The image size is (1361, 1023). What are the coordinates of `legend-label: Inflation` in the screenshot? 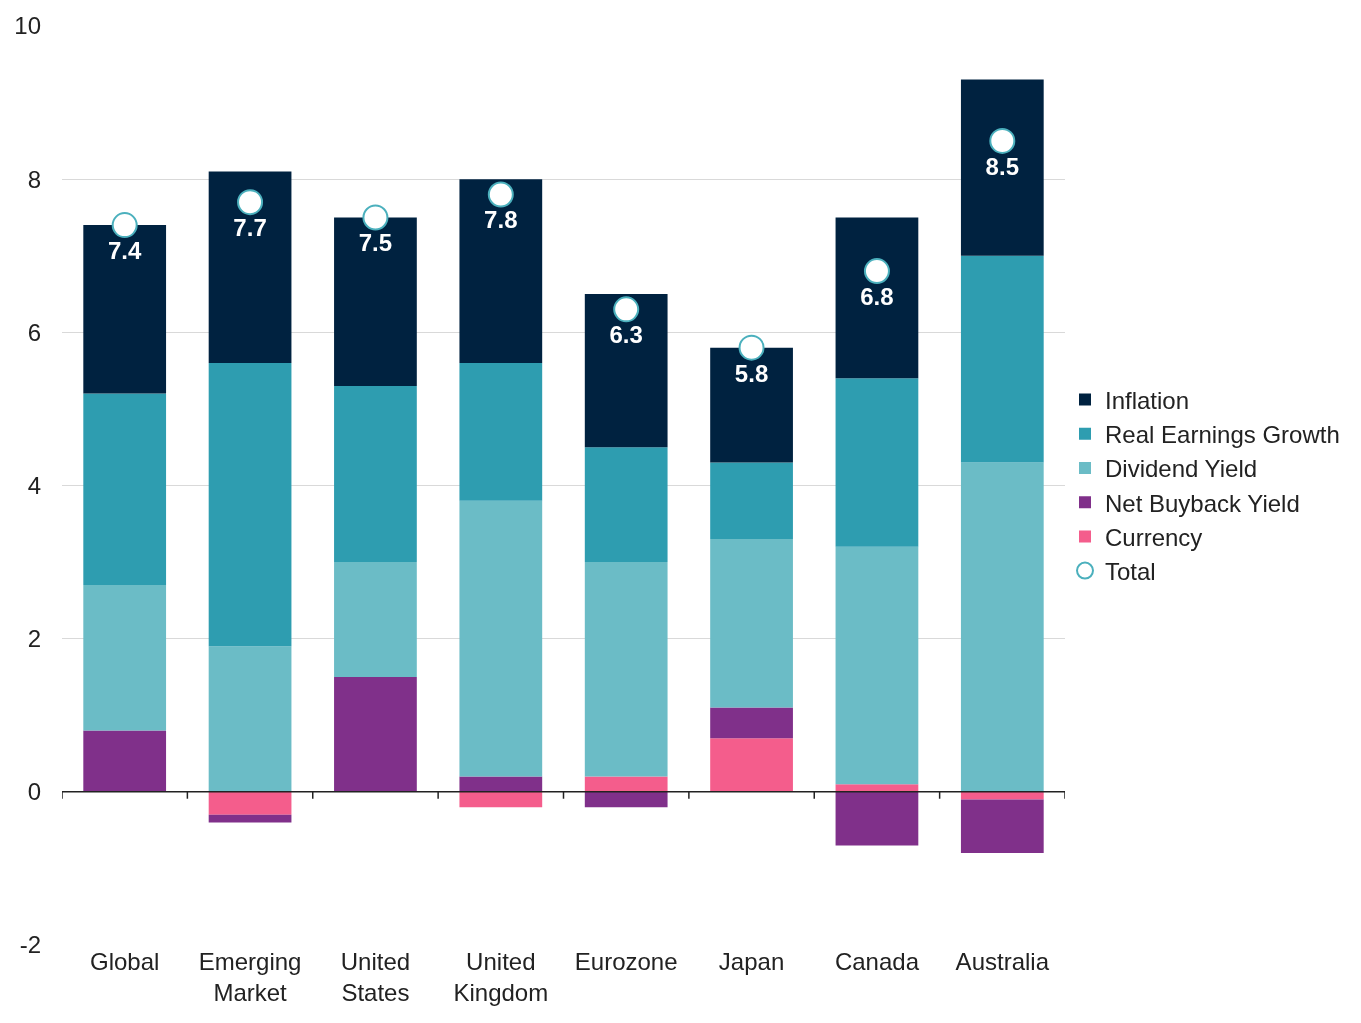 It's located at (1147, 400).